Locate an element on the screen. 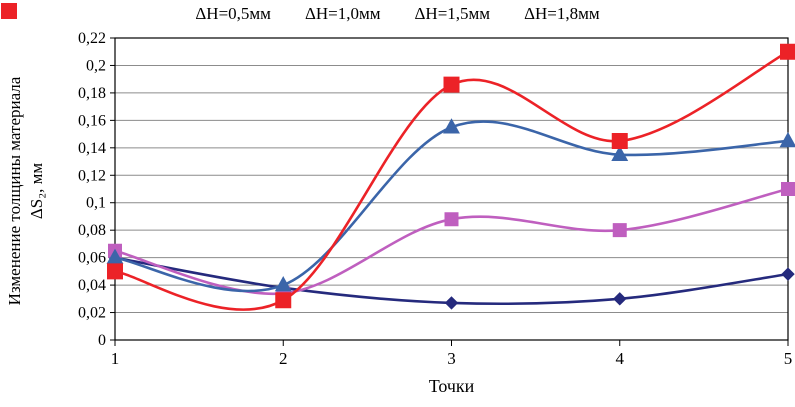  chart-legend: ΔH=0,5мм ΔH=1,0мм ΔH=1,5мм ΔH=1,8мм is located at coordinates (397, 14).